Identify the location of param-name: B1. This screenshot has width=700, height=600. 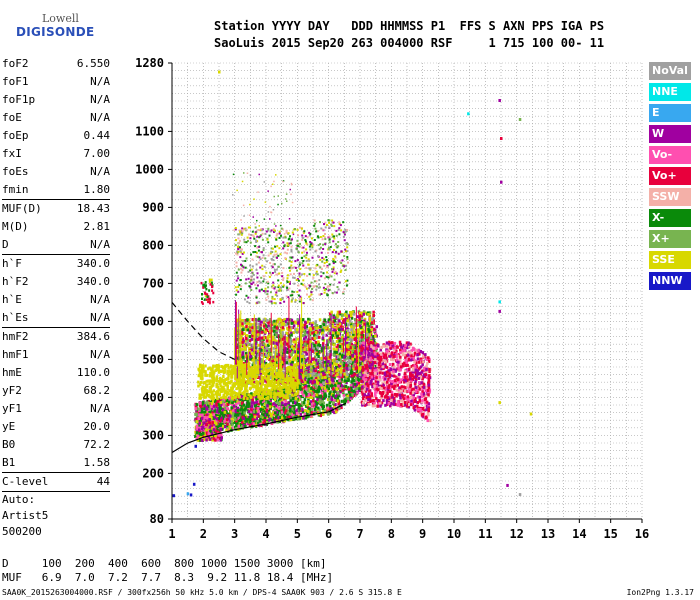
(9, 462).